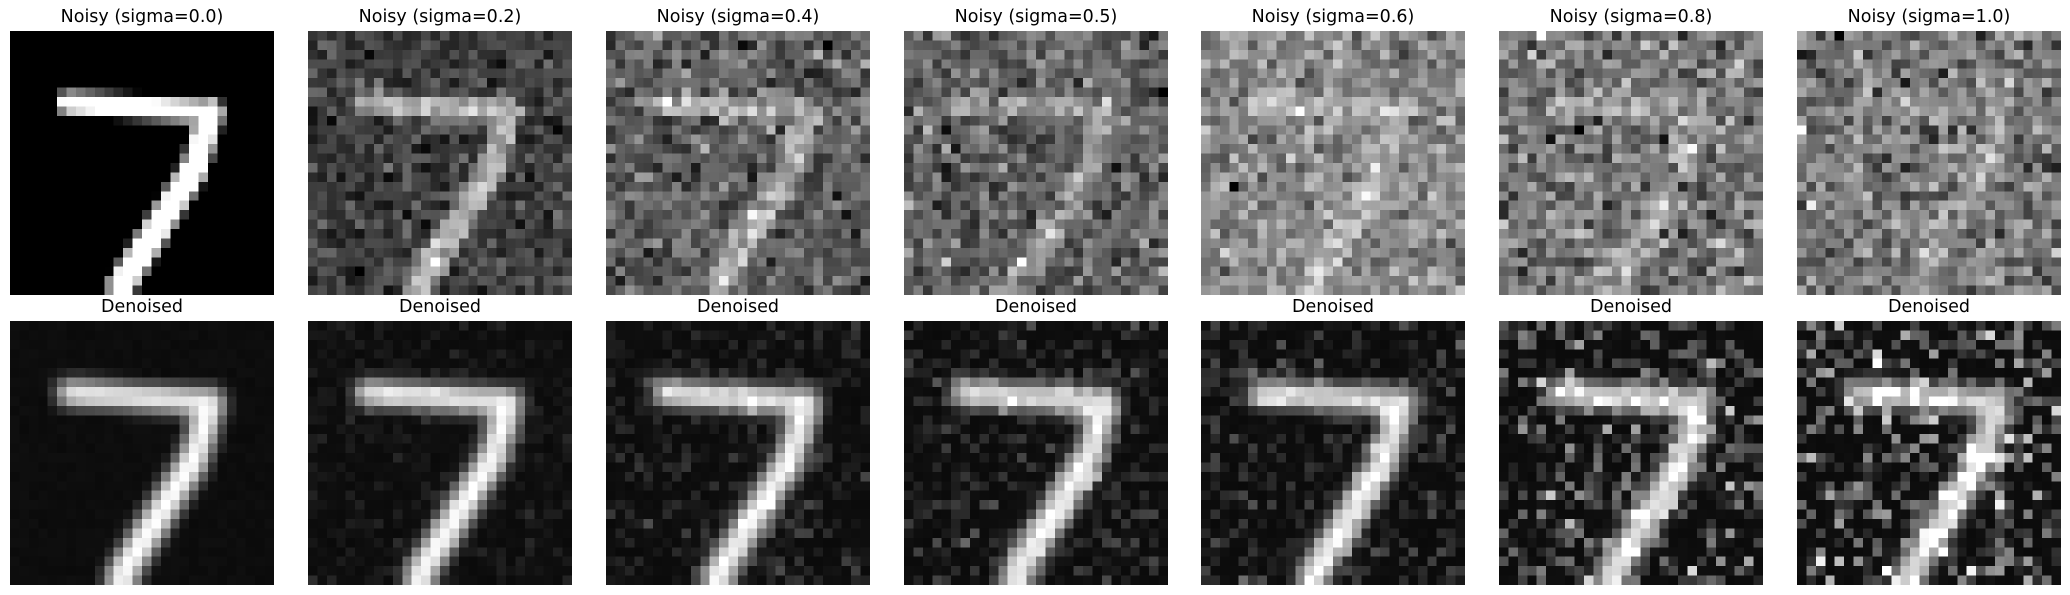 The width and height of the screenshot is (2070, 595). Describe the element at coordinates (1036, 17) in the screenshot. I see `noisy-title-4: Noisy (sigma=0.5)` at that location.